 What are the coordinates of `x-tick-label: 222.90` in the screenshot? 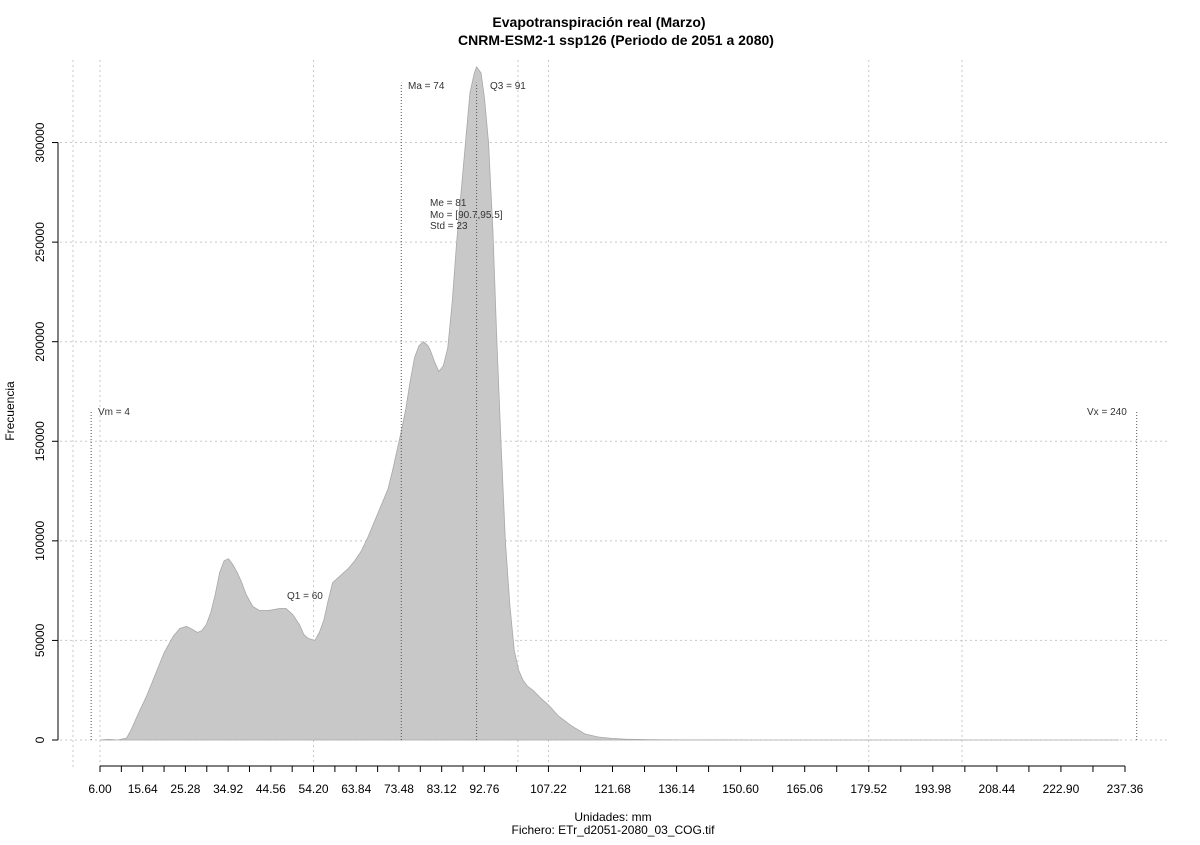 It's located at (1061, 789).